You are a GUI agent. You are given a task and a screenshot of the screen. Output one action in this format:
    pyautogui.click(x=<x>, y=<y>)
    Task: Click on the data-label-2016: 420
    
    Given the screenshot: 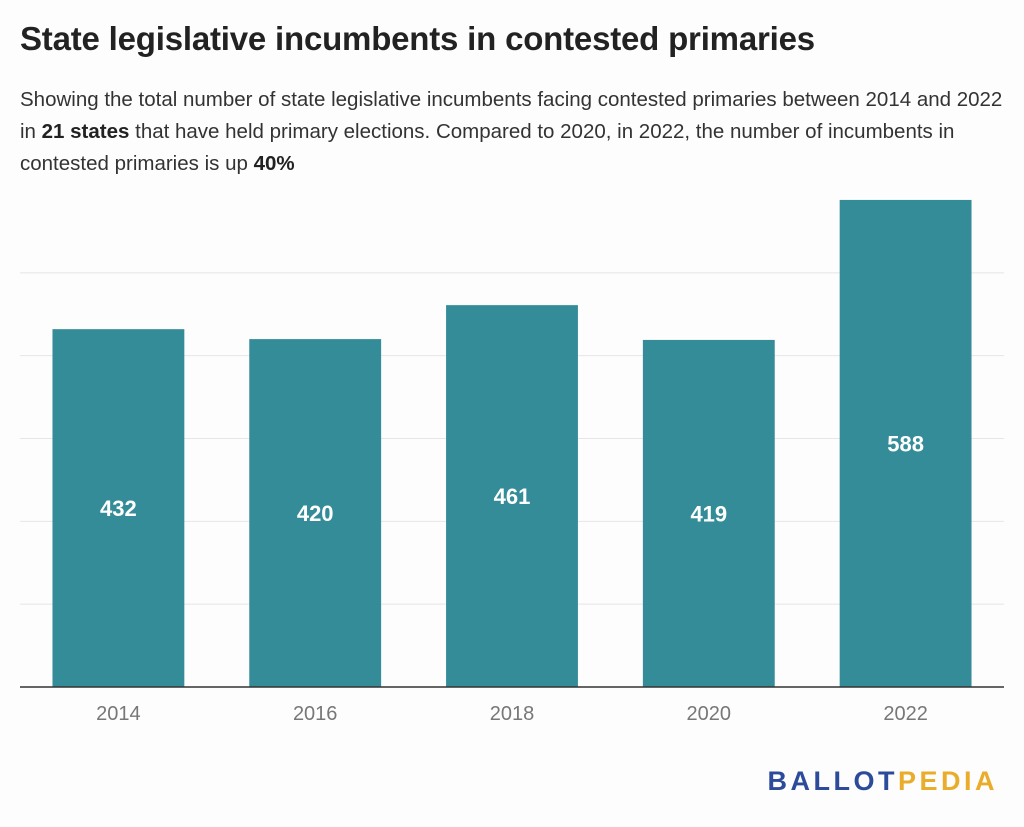 What is the action you would take?
    pyautogui.click(x=315, y=513)
    